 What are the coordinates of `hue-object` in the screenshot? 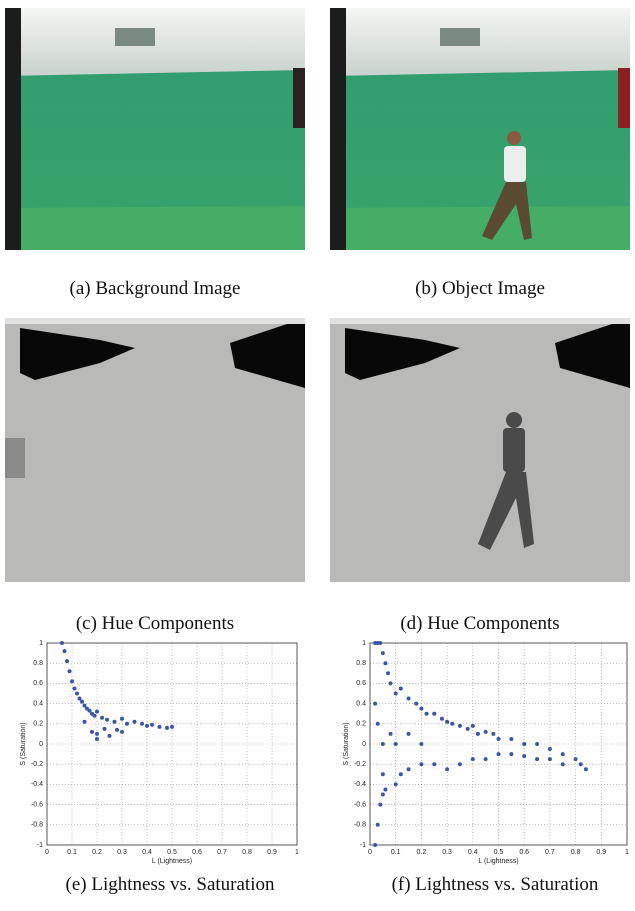 It's located at (480, 450).